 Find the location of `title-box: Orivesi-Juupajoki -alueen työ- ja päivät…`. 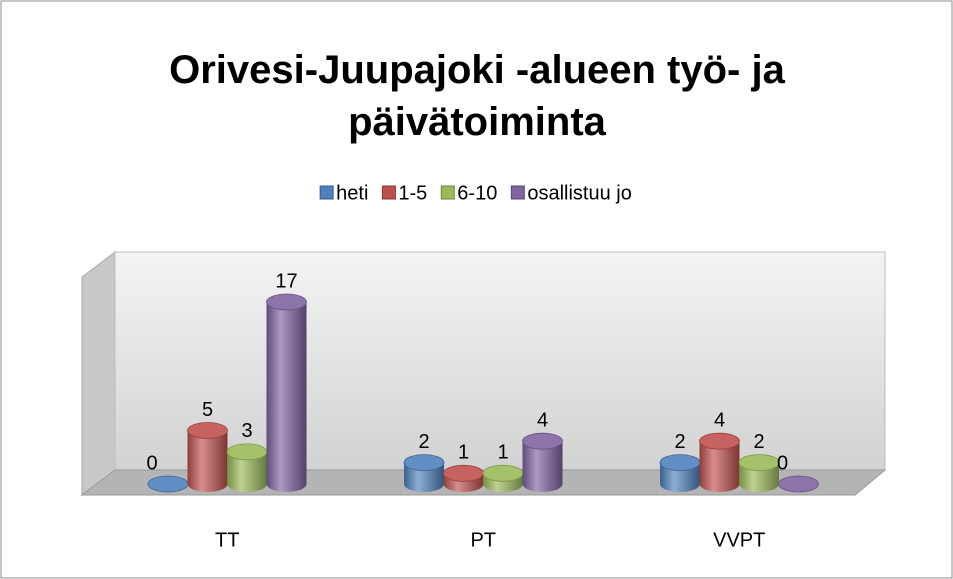

title-box: Orivesi-Juupajoki -alueen työ- ja päivät… is located at coordinates (477, 96).